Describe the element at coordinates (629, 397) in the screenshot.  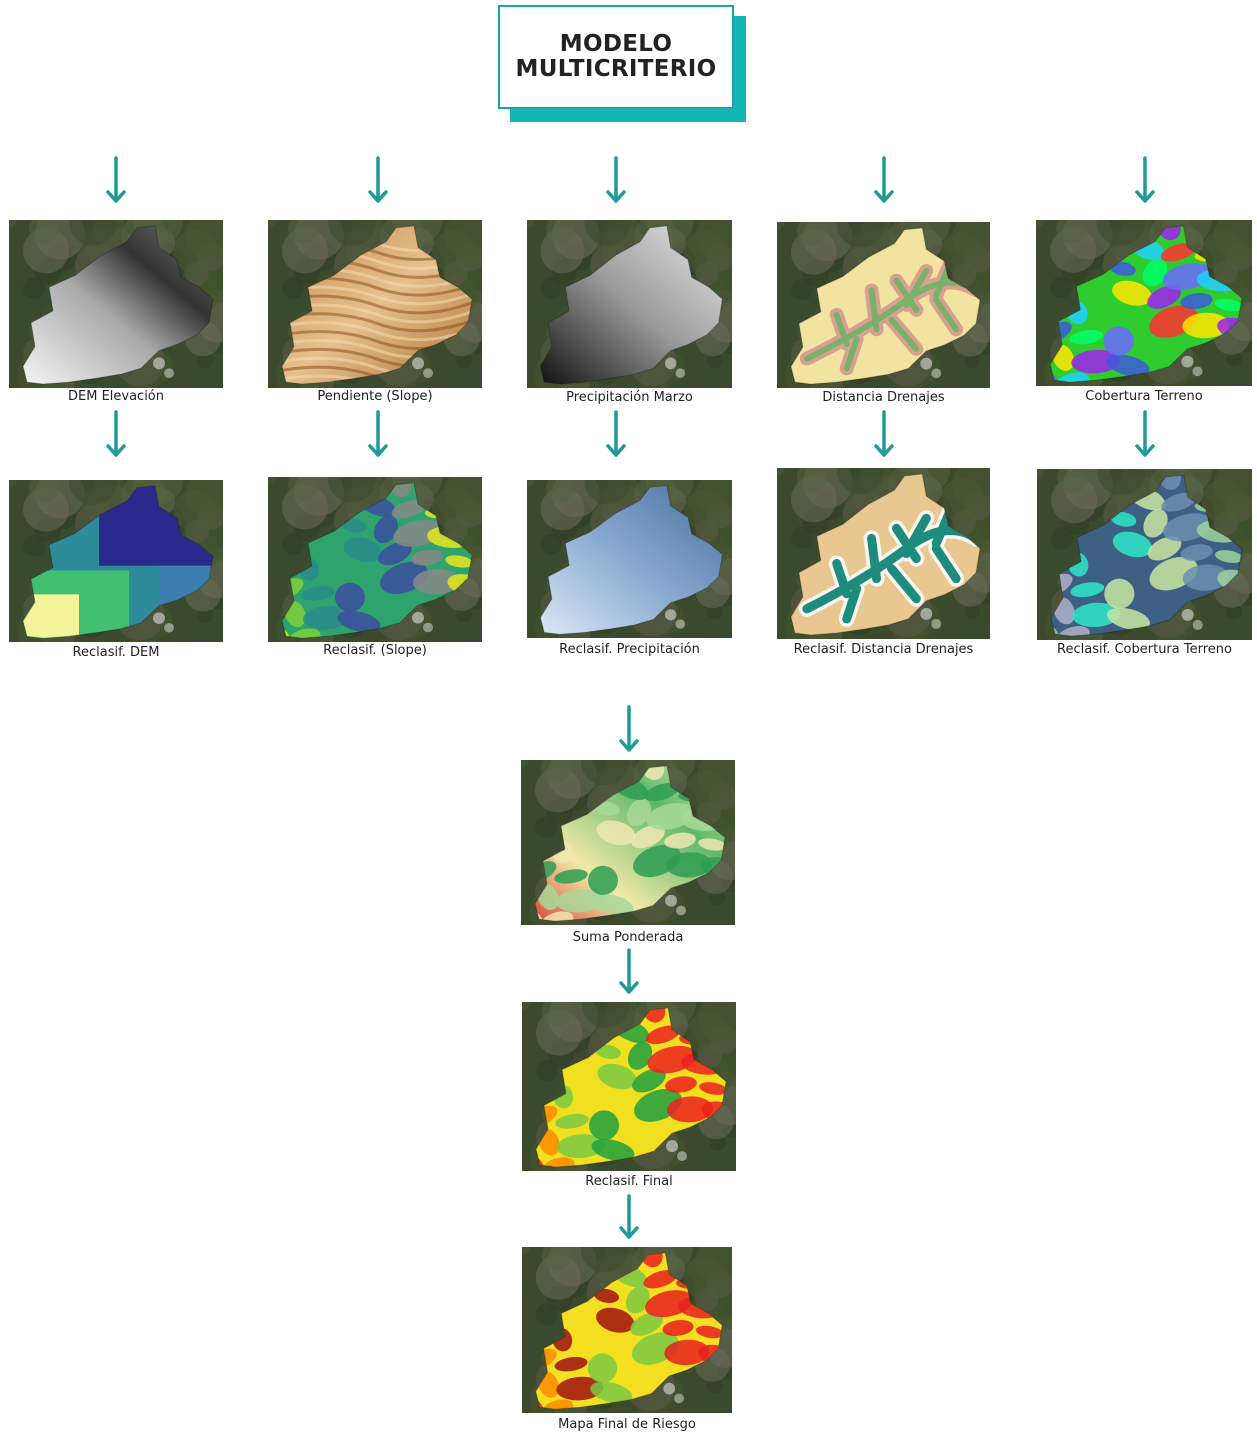
I see `precip-caption: Precipitación Marzo` at that location.